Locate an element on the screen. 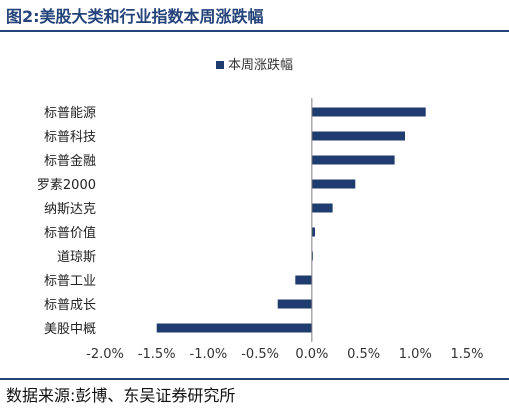 This screenshot has width=509, height=414. source-text: 数据来源:彭博、东吴证券研究所 is located at coordinates (121, 395).